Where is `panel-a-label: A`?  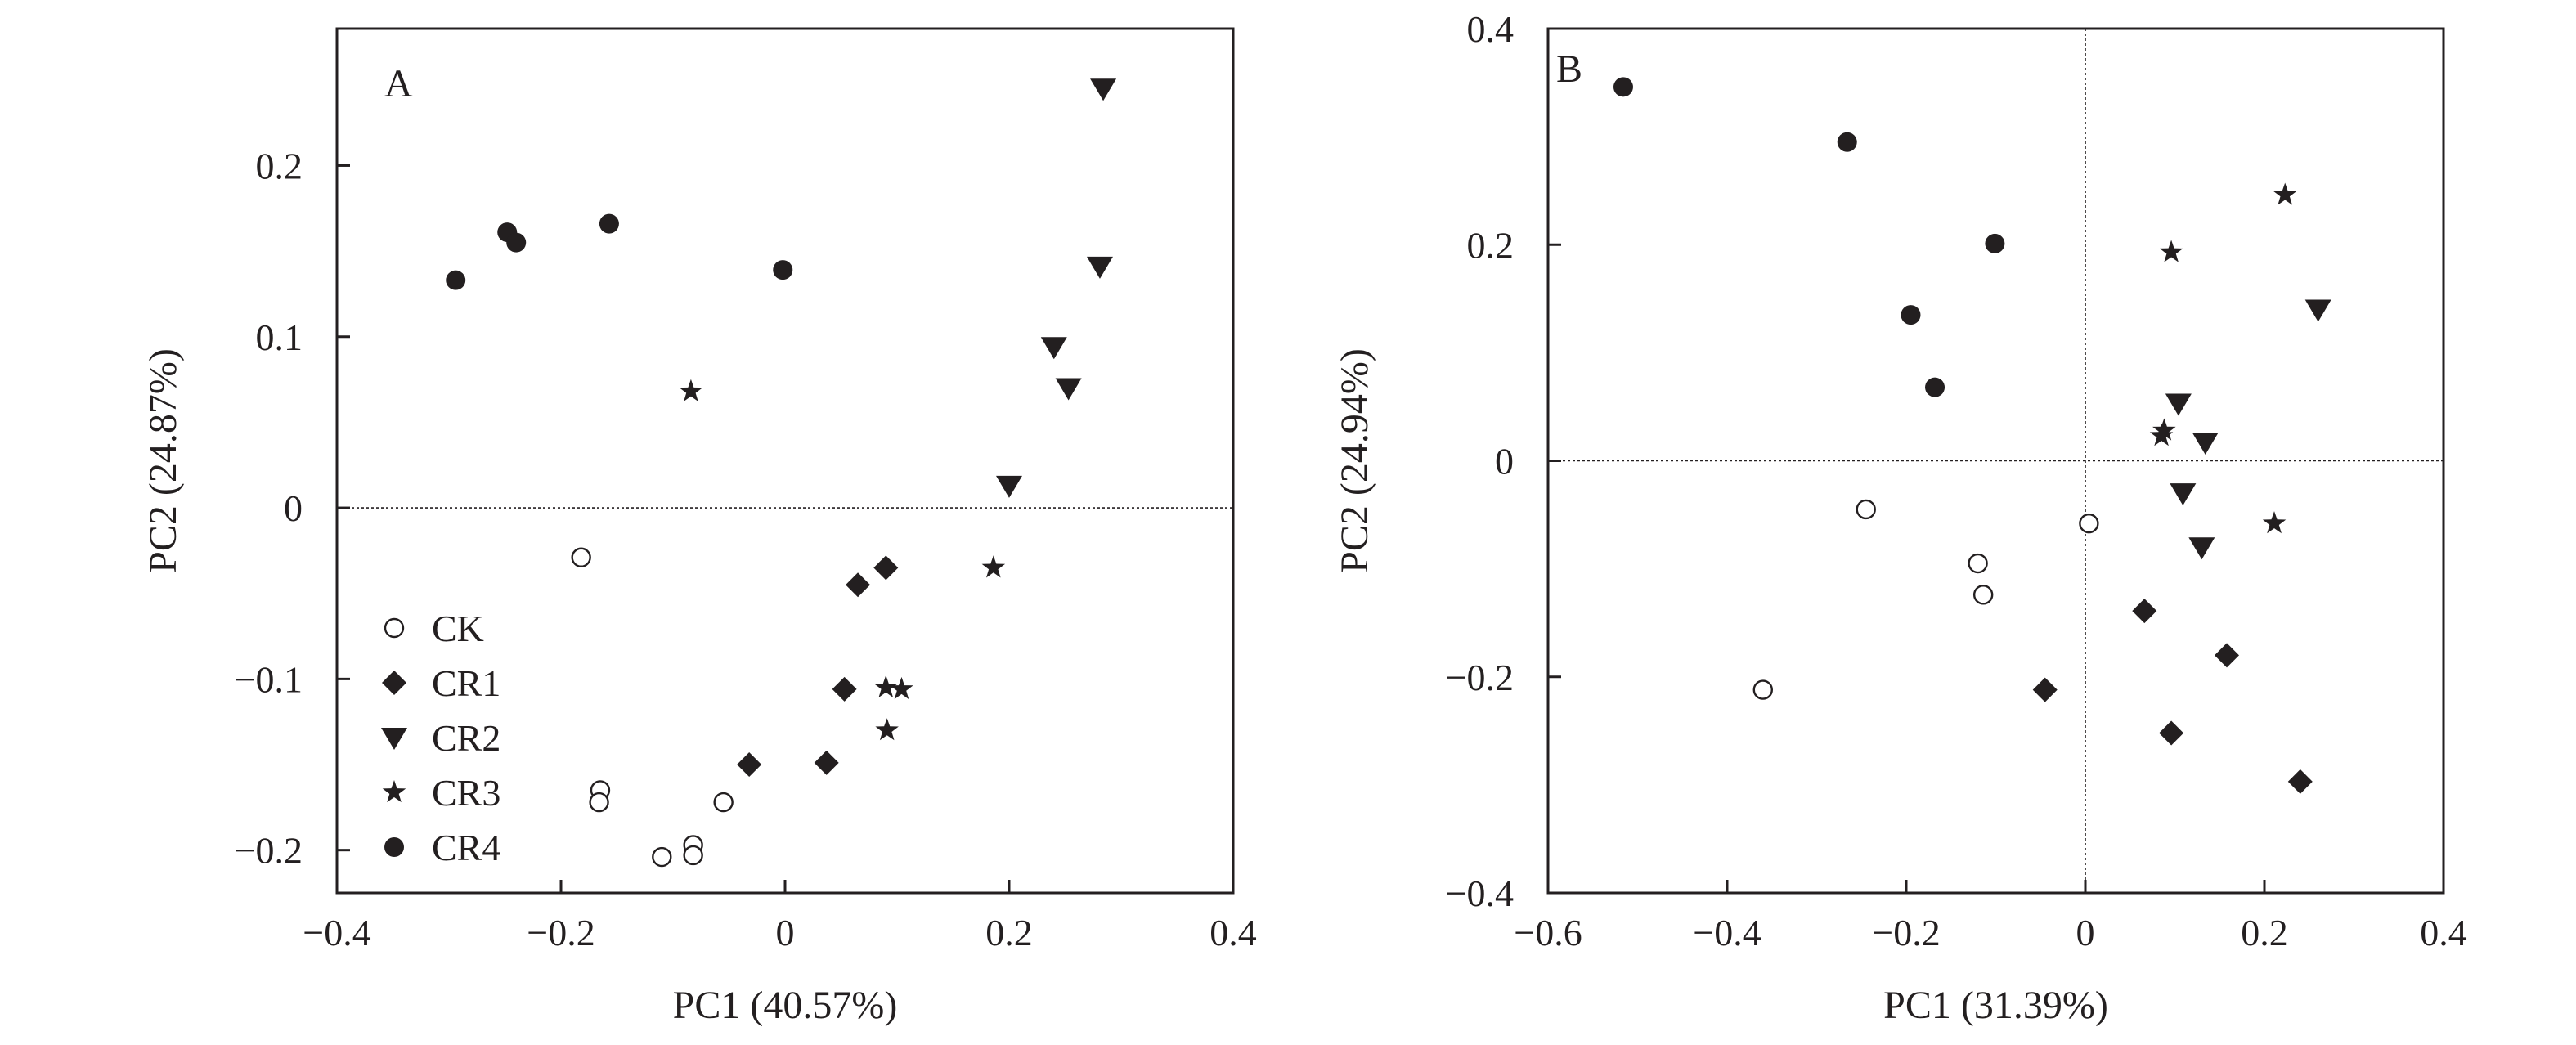
panel-a-label: A is located at coordinates (399, 83).